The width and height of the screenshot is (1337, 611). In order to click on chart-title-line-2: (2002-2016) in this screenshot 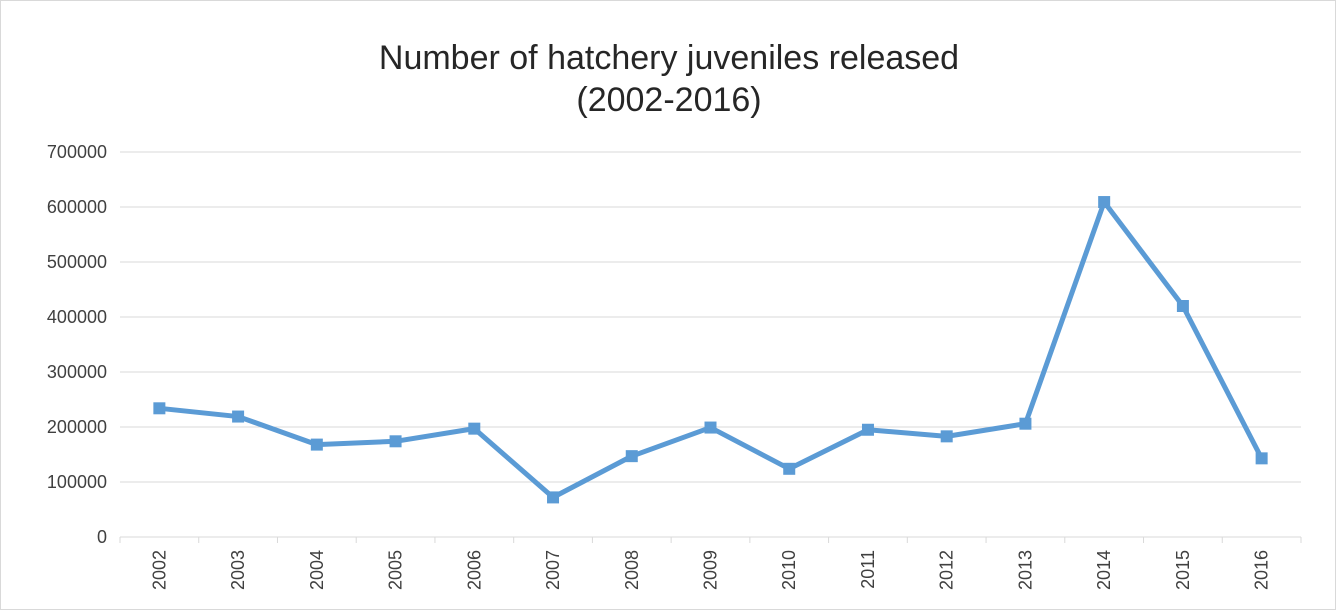, I will do `click(669, 100)`.